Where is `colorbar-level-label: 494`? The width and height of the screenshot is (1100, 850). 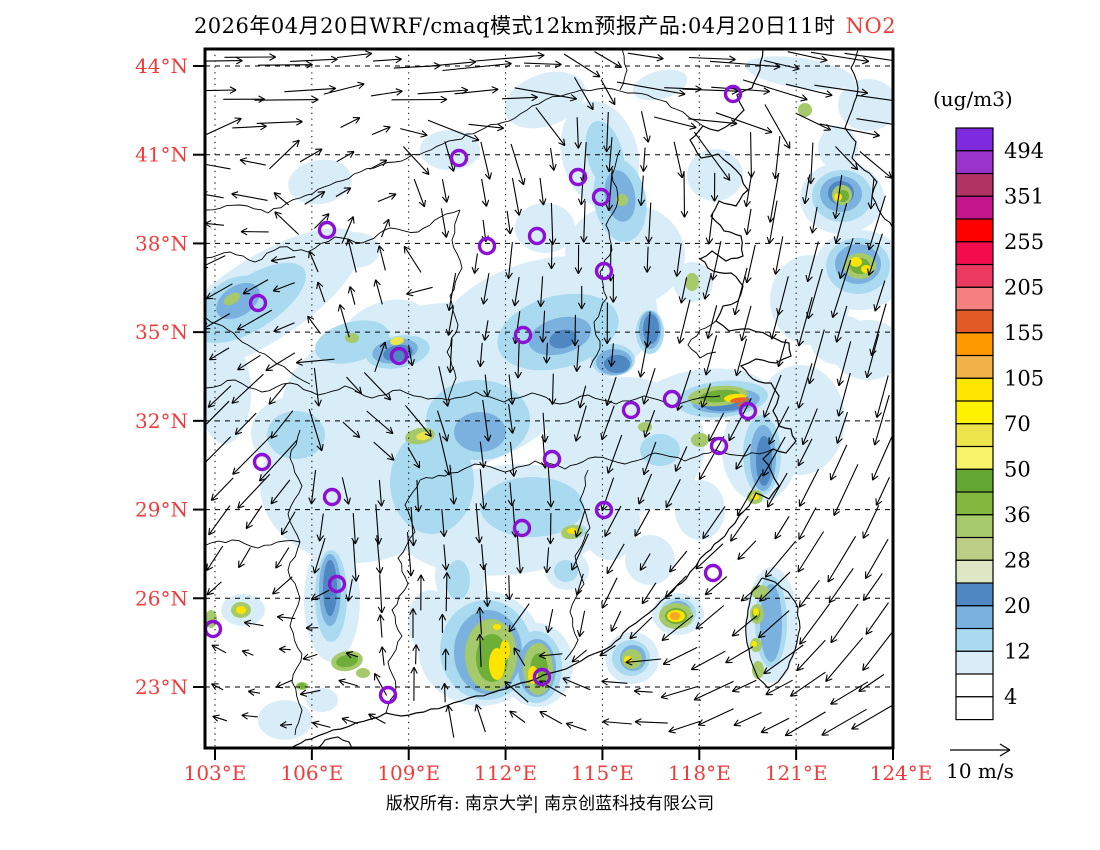 colorbar-level-label: 494 is located at coordinates (1024, 151).